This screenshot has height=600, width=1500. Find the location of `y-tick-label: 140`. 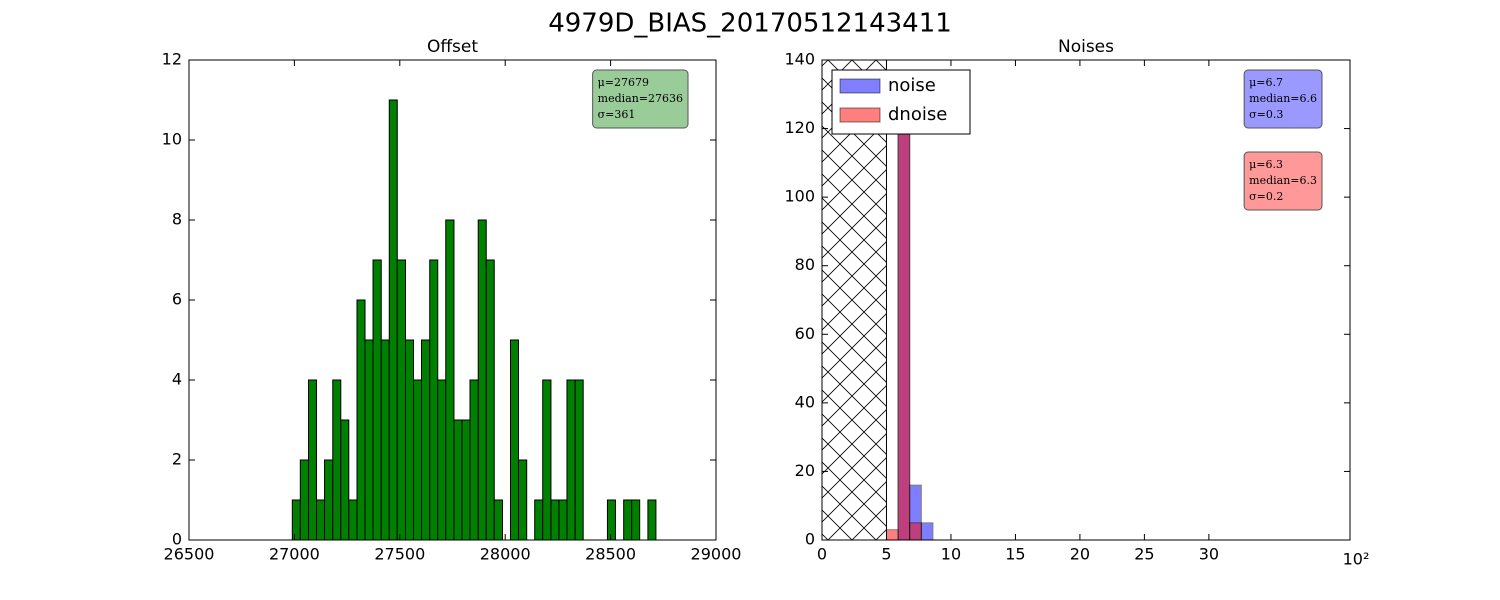

y-tick-label: 140 is located at coordinates (799, 59).